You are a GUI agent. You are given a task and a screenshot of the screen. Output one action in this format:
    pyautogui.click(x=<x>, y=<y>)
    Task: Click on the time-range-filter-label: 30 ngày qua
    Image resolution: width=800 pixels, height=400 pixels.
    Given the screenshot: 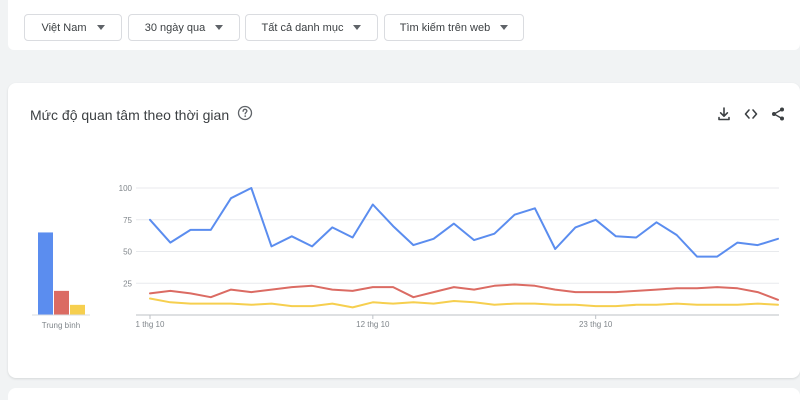 What is the action you would take?
    pyautogui.click(x=175, y=27)
    